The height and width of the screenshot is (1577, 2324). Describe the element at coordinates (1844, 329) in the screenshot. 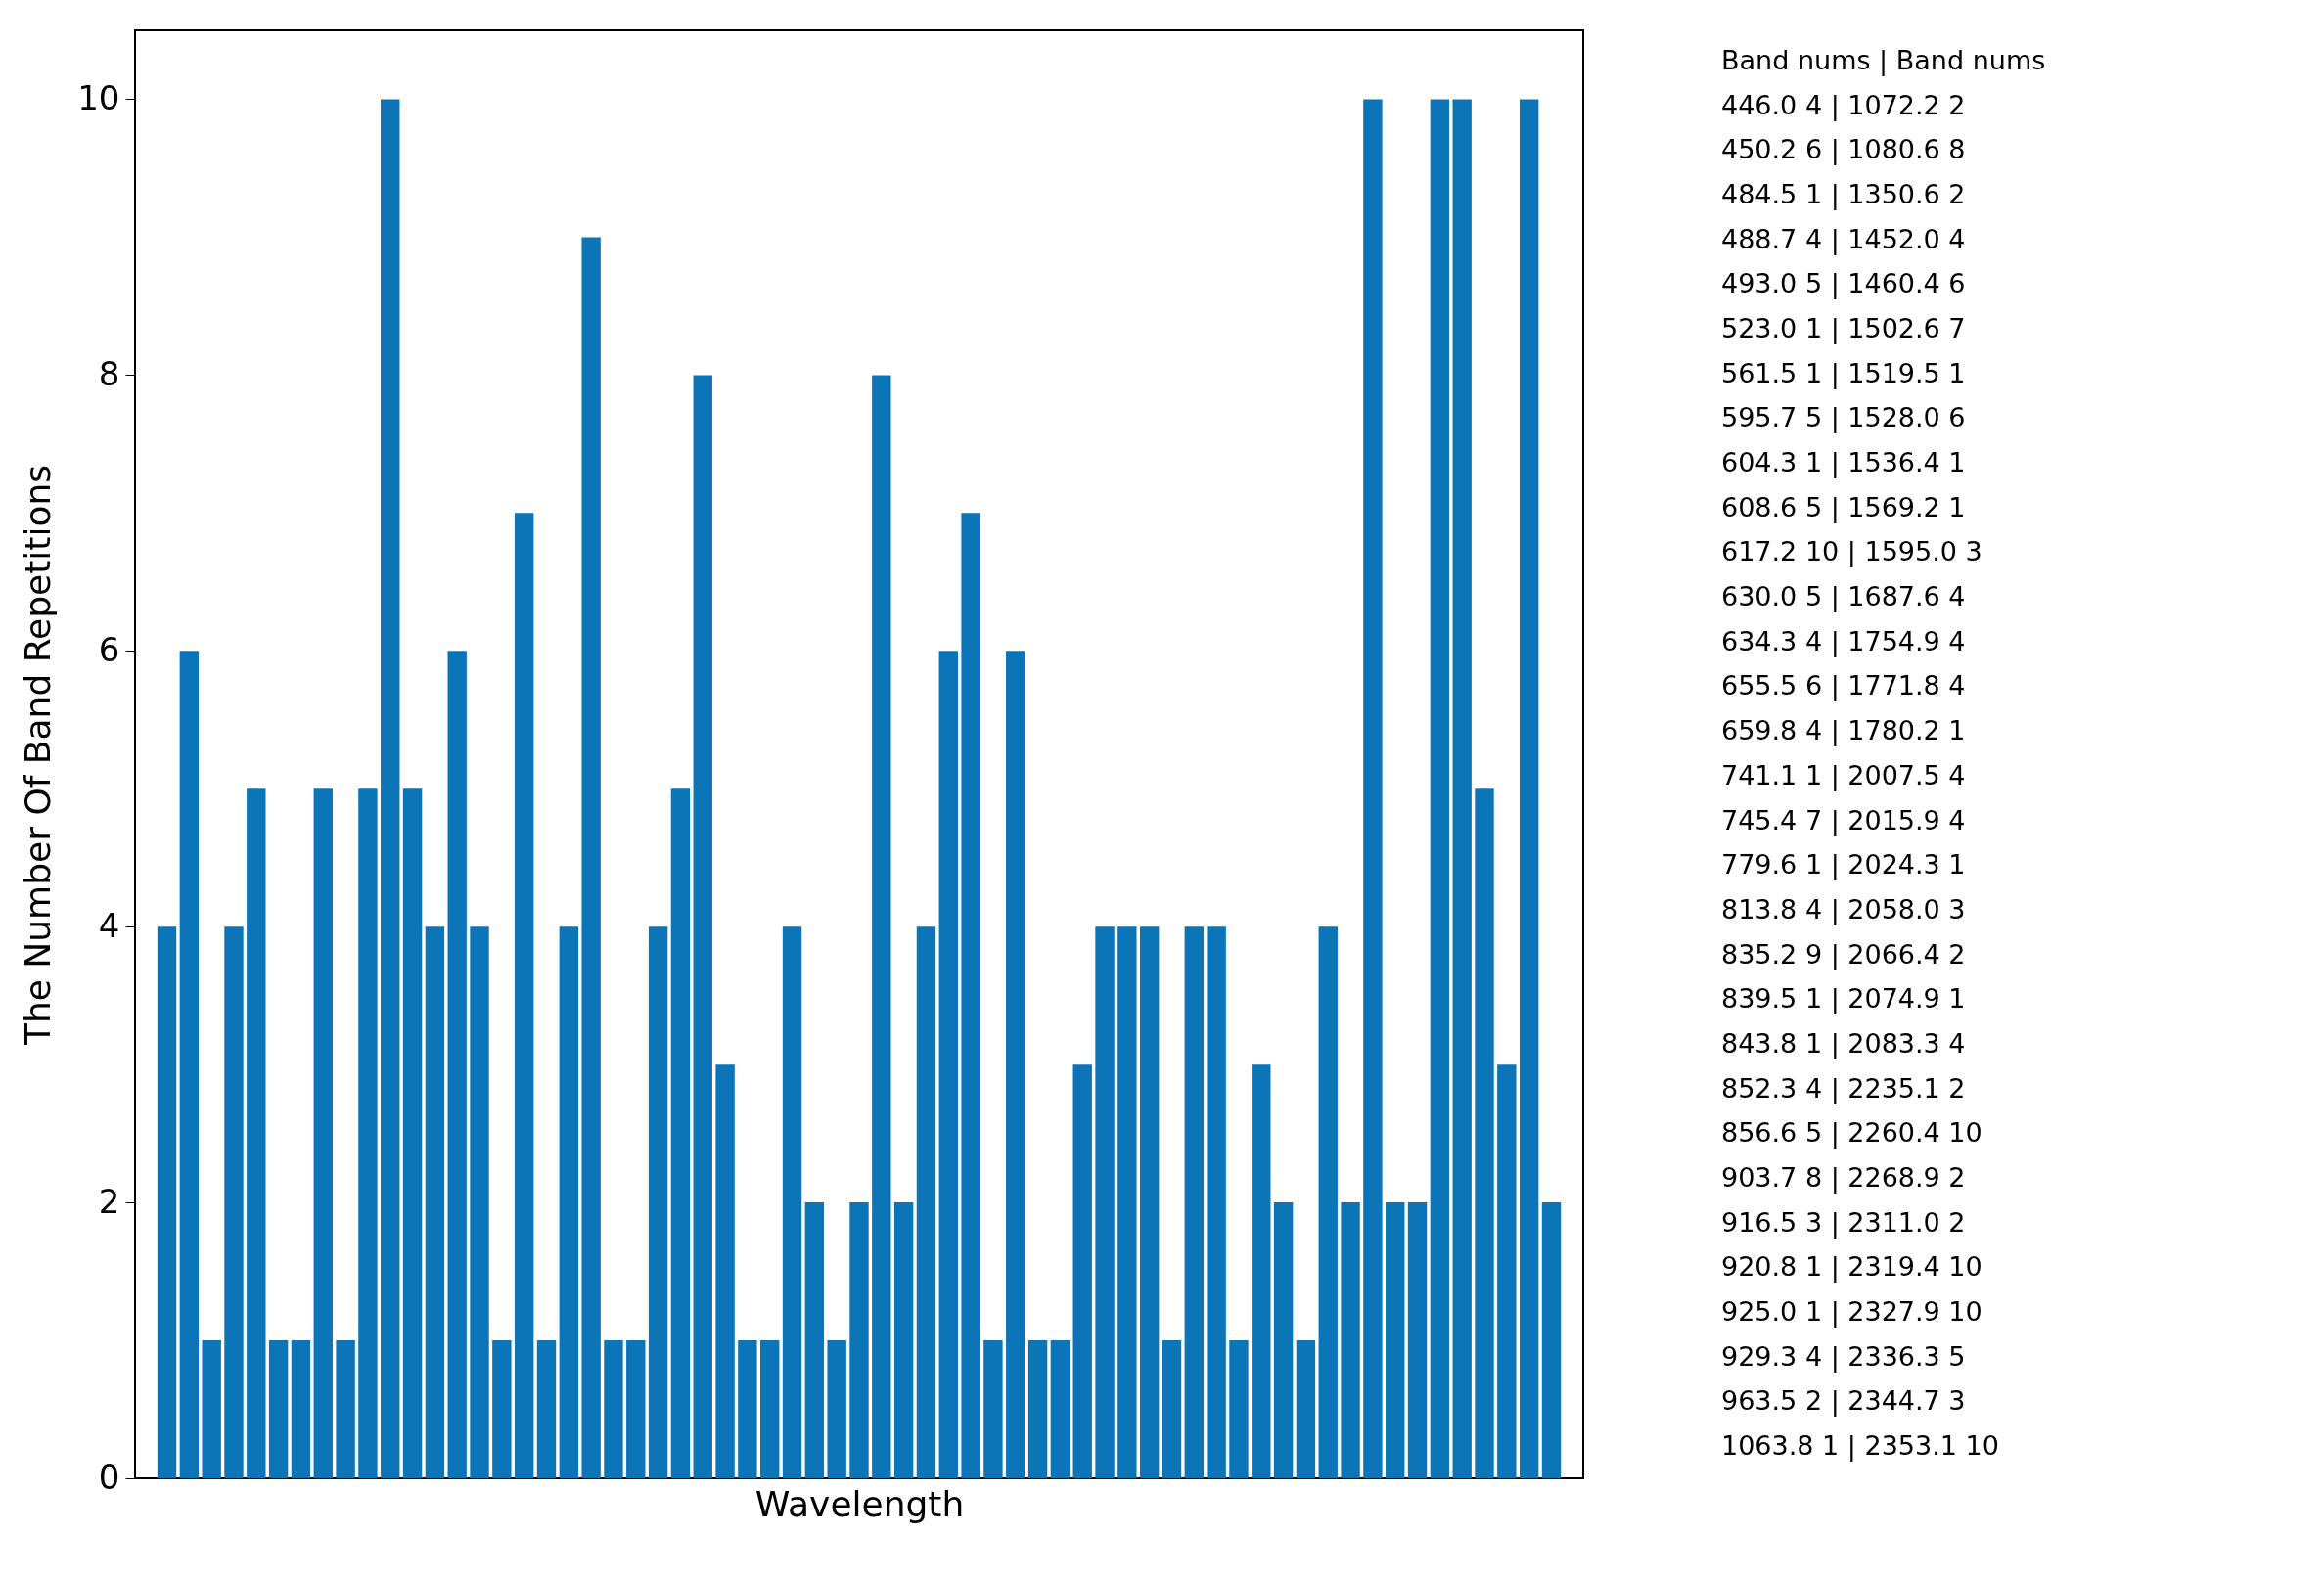

I see `text: 523.0 1 | 1502.6 7` at that location.